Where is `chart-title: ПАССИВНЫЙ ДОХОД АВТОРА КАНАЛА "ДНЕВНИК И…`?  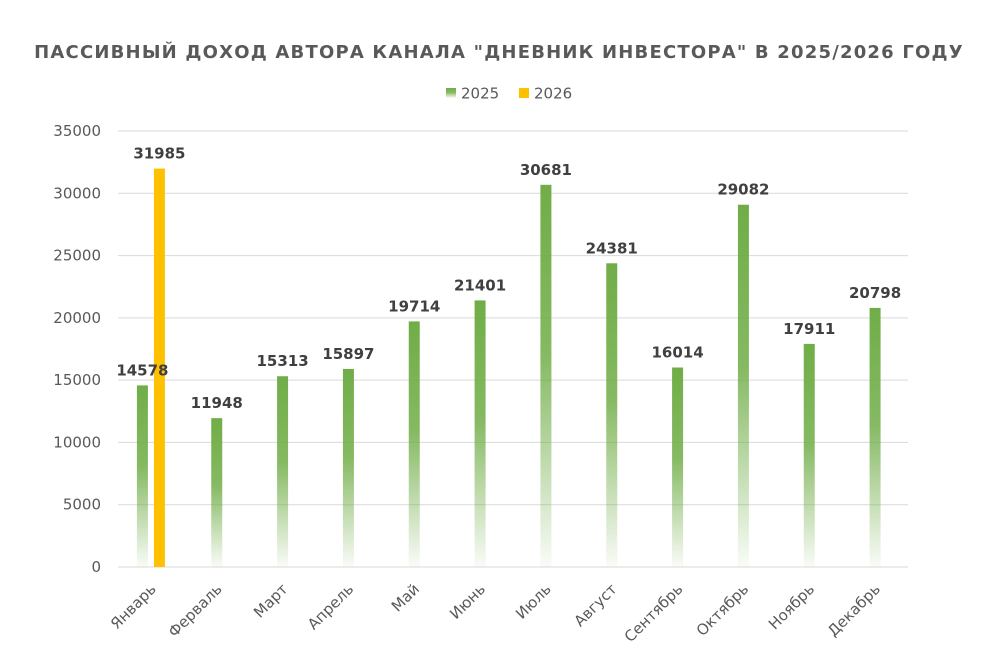
chart-title: ПАССИВНЫЙ ДОХОД АВТОРА КАНАЛА "ДНЕВНИК И… is located at coordinates (499, 52).